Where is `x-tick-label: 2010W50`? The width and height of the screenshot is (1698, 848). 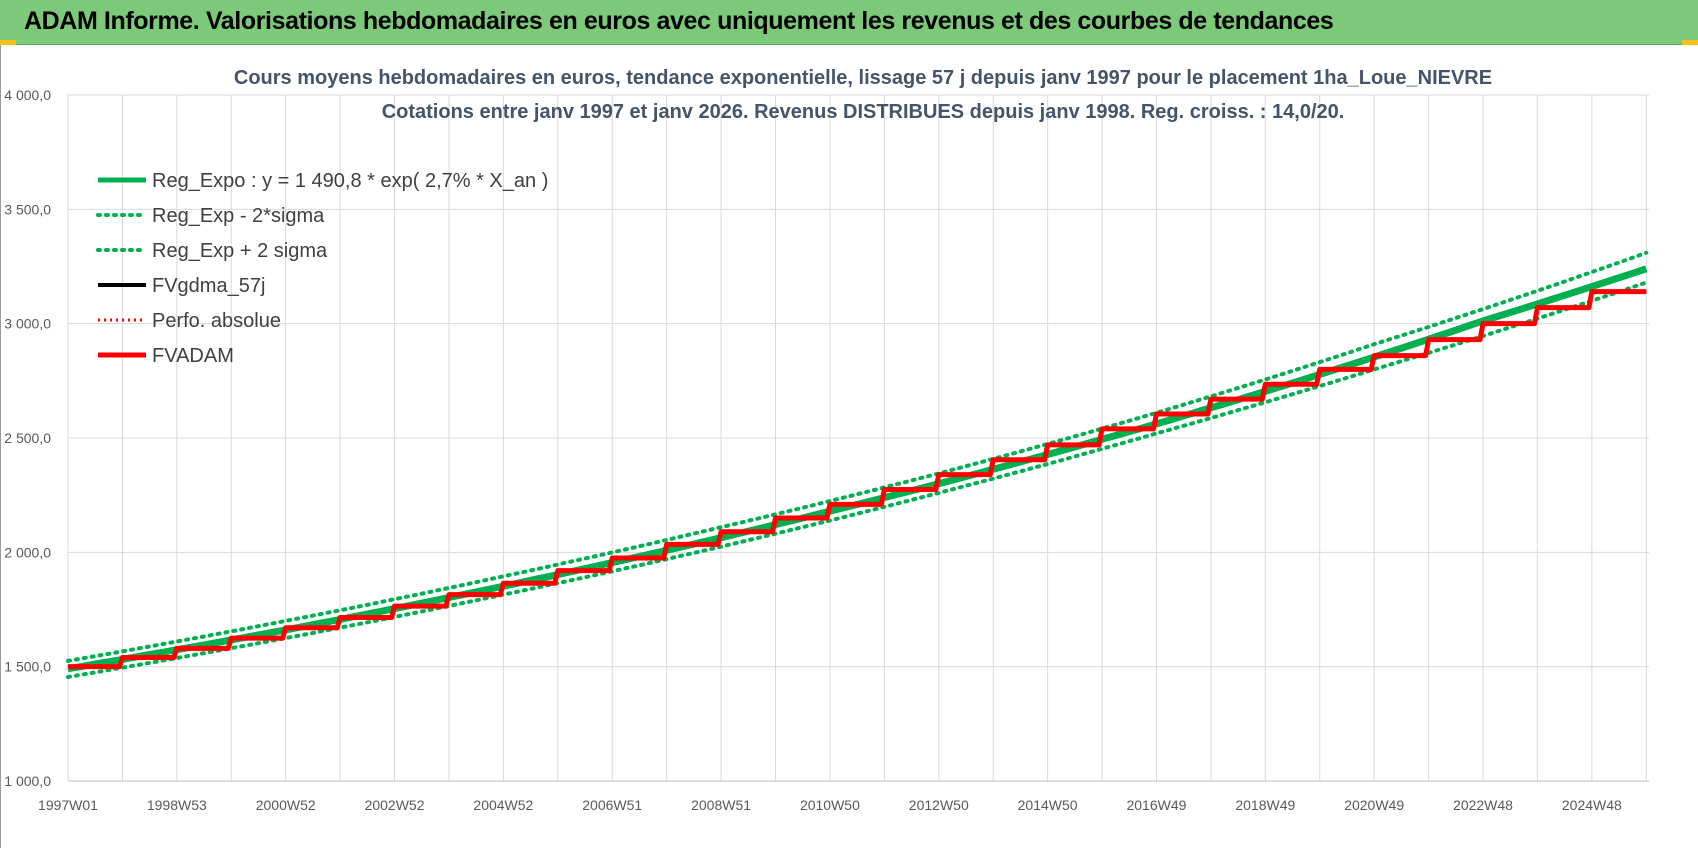 x-tick-label: 2010W50 is located at coordinates (830, 805).